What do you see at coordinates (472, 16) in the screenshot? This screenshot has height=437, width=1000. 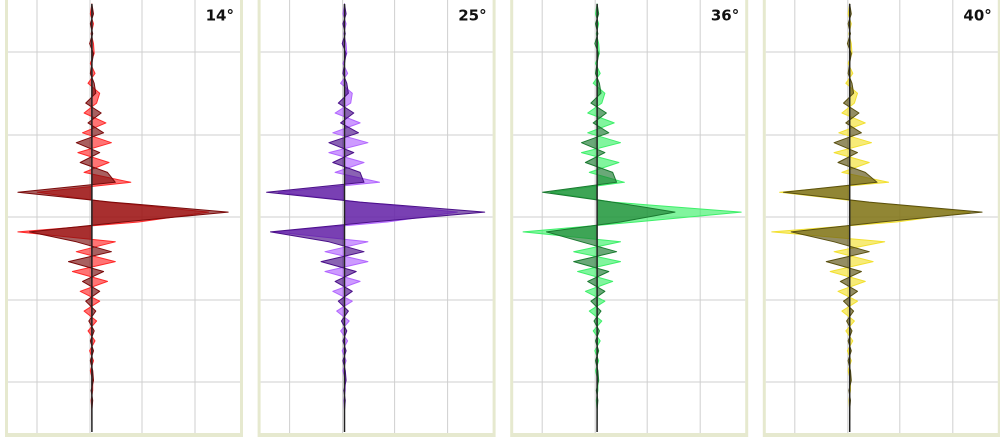 I see `angle-label: 25°` at bounding box center [472, 16].